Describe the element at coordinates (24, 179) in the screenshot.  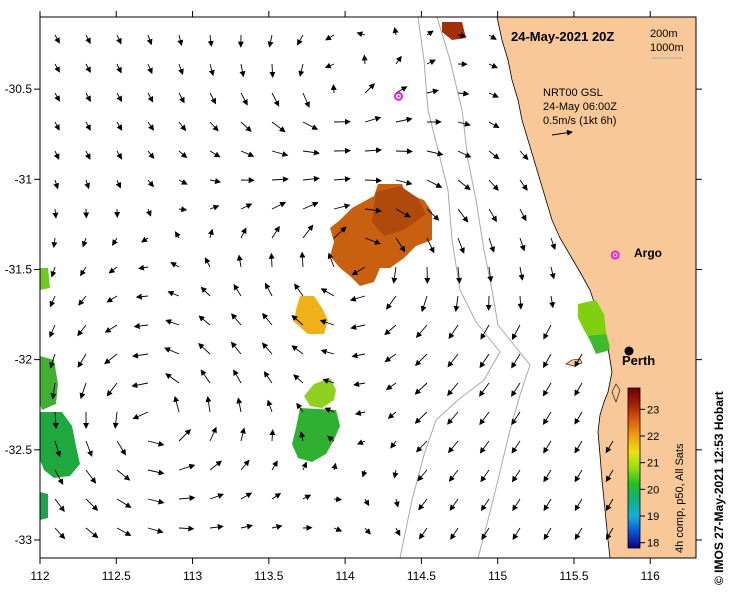
I see `y-tick-label: -31` at that location.